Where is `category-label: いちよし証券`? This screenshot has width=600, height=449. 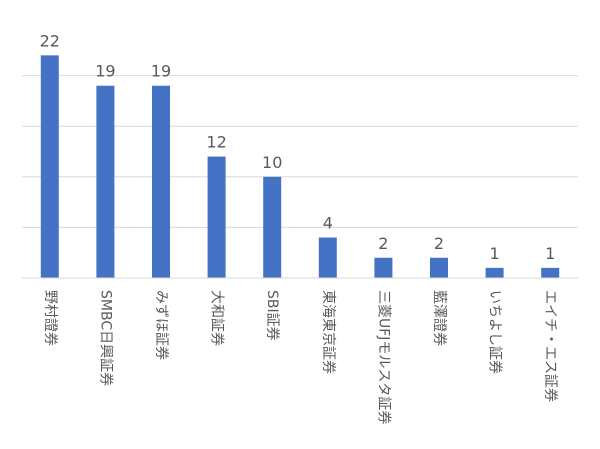
category-label: いちよし証券 is located at coordinates (495, 332).